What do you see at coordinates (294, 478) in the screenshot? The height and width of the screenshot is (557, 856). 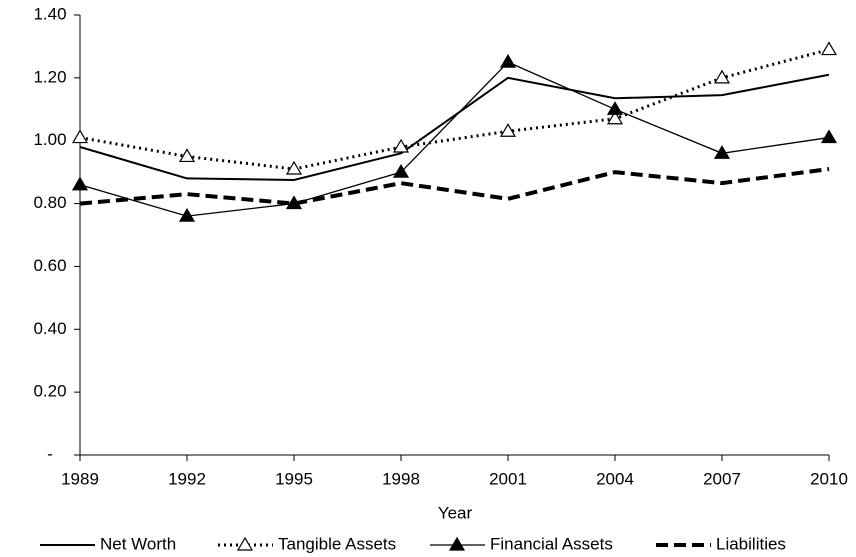 I see `x-tick-label: 1995` at bounding box center [294, 478].